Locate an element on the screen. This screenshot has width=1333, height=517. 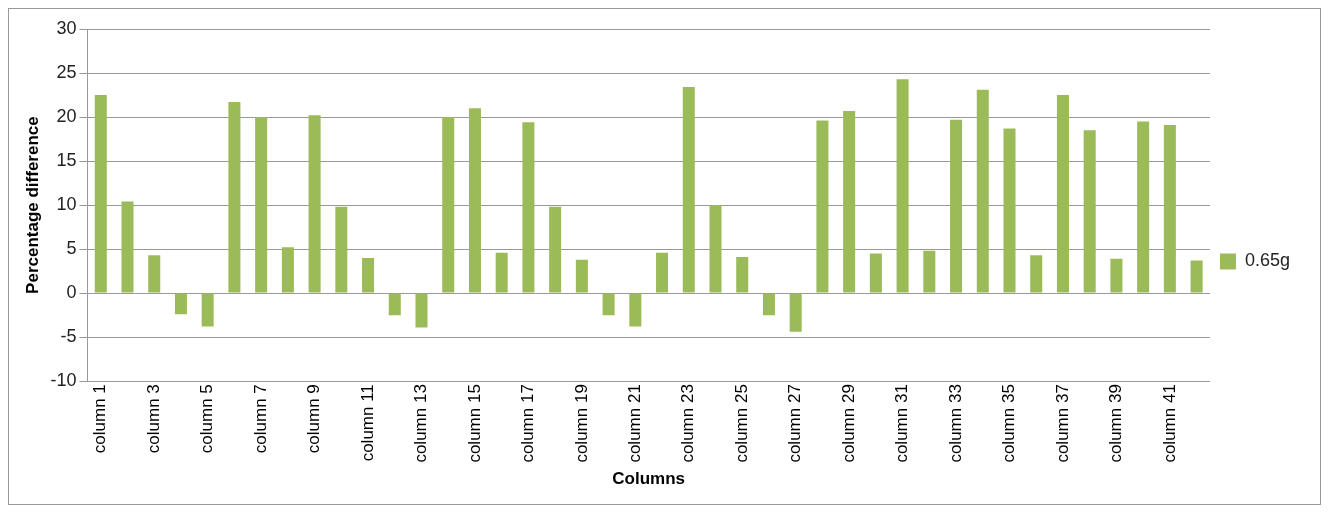
y-tick-label: -10 is located at coordinates (63, 380).